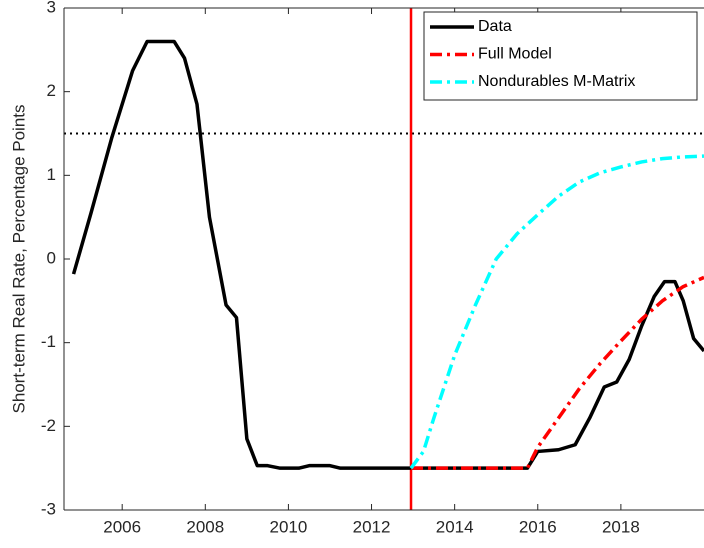  Describe the element at coordinates (51, 257) in the screenshot. I see `y-tick-label: 0` at that location.